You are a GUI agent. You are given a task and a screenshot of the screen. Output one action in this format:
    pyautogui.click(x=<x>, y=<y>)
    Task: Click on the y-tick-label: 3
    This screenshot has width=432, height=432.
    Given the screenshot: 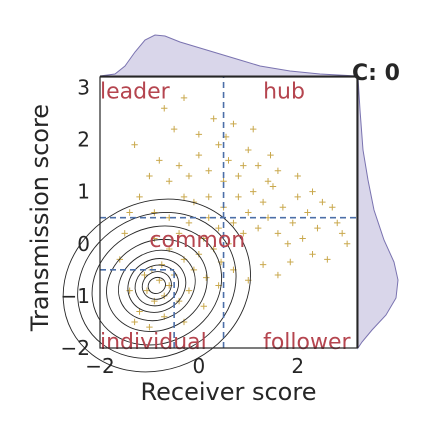 What is the action you would take?
    pyautogui.click(x=83, y=87)
    